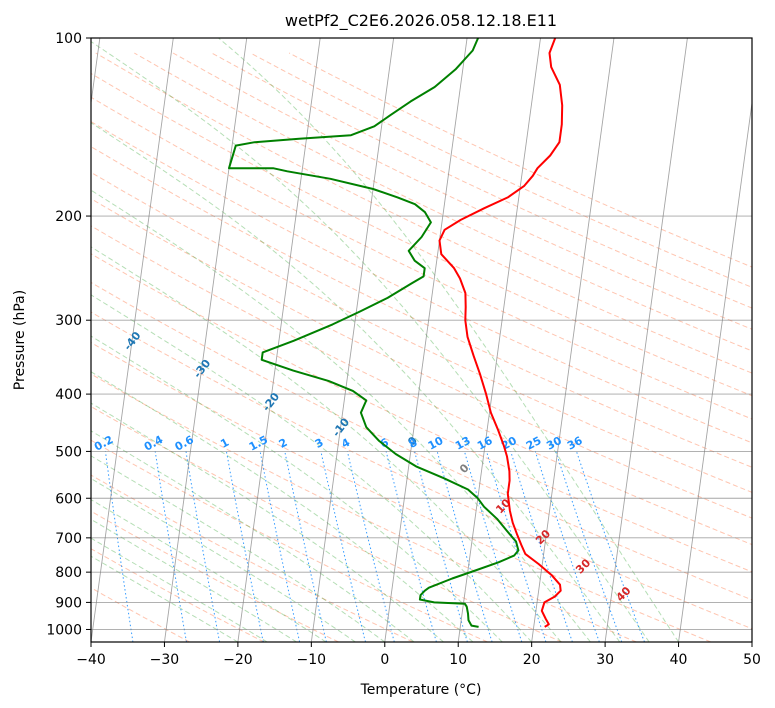 The width and height of the screenshot is (775, 708). I want to click on mixing-ratio-label: 13, so click(463, 443).